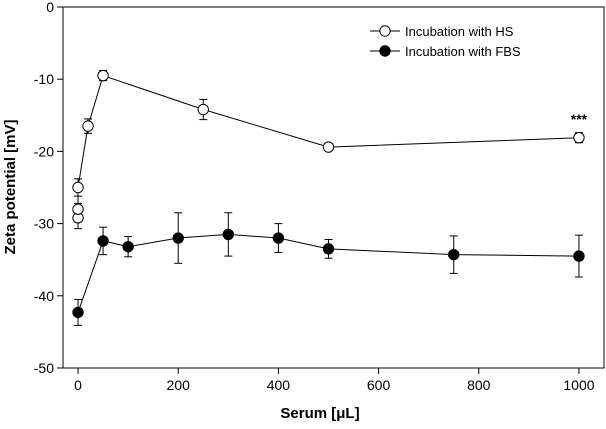 This screenshot has height=429, width=606. What do you see at coordinates (445, 41) in the screenshot?
I see `legend: Incubation with HS Incubation with FBS` at bounding box center [445, 41].